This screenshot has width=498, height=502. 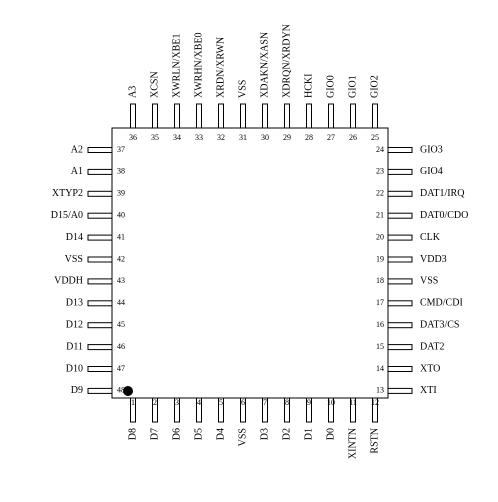 What do you see at coordinates (265, 137) in the screenshot?
I see `pin-number: 30` at bounding box center [265, 137].